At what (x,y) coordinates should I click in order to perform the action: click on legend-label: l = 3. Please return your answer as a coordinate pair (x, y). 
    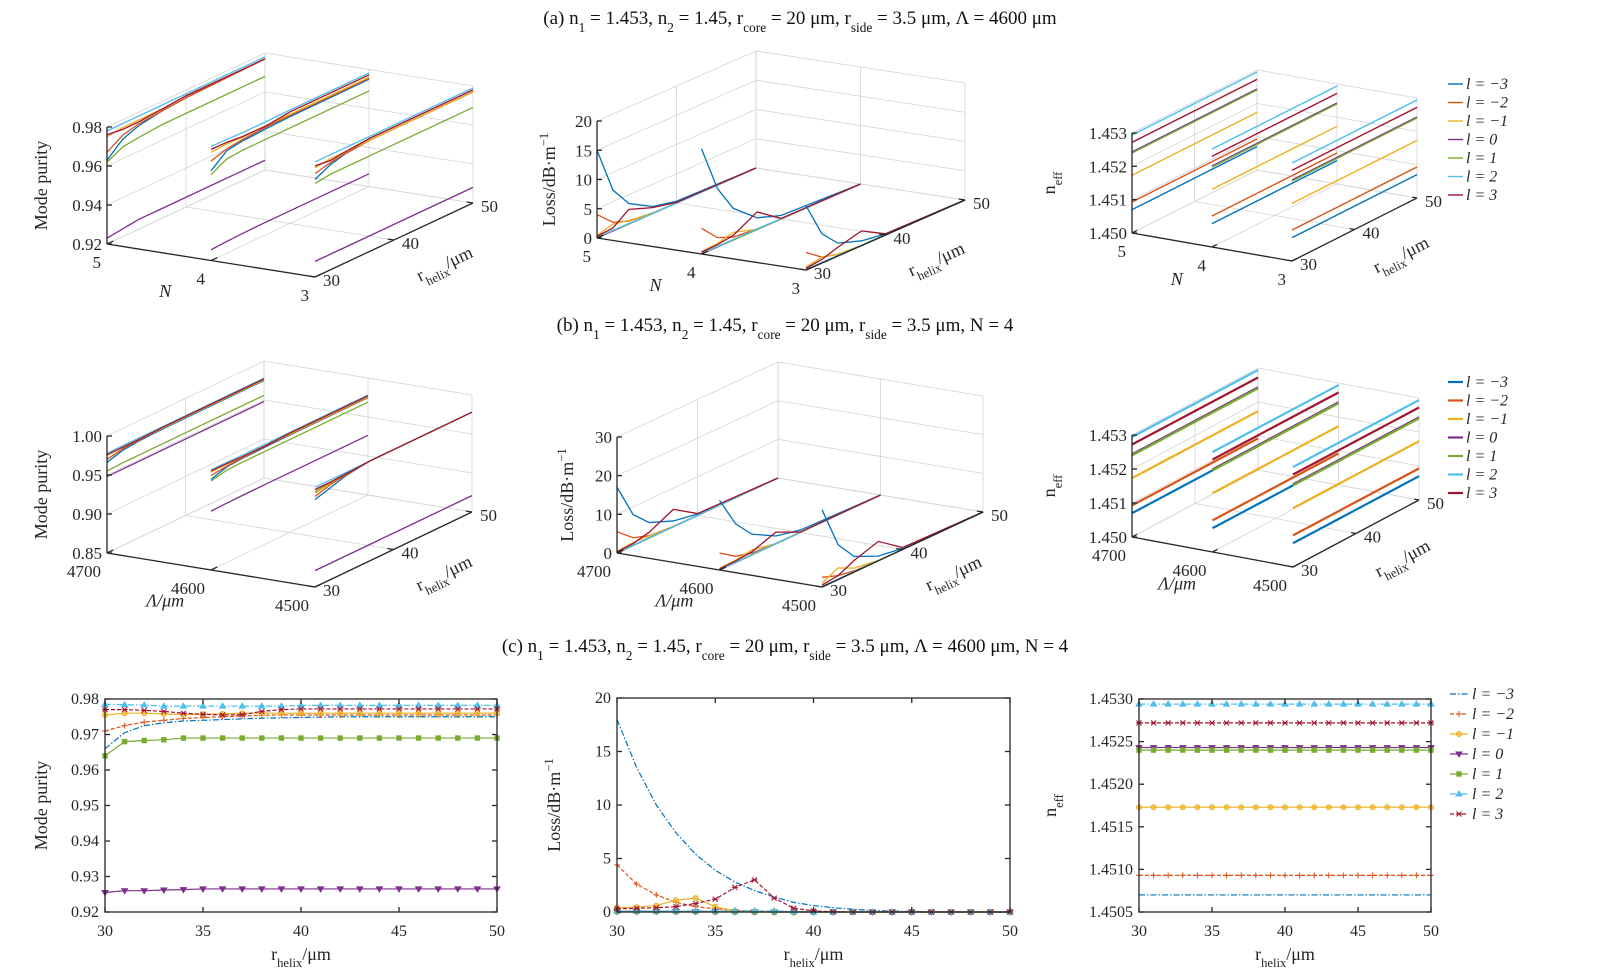
    Looking at the image, I should click on (1481, 493).